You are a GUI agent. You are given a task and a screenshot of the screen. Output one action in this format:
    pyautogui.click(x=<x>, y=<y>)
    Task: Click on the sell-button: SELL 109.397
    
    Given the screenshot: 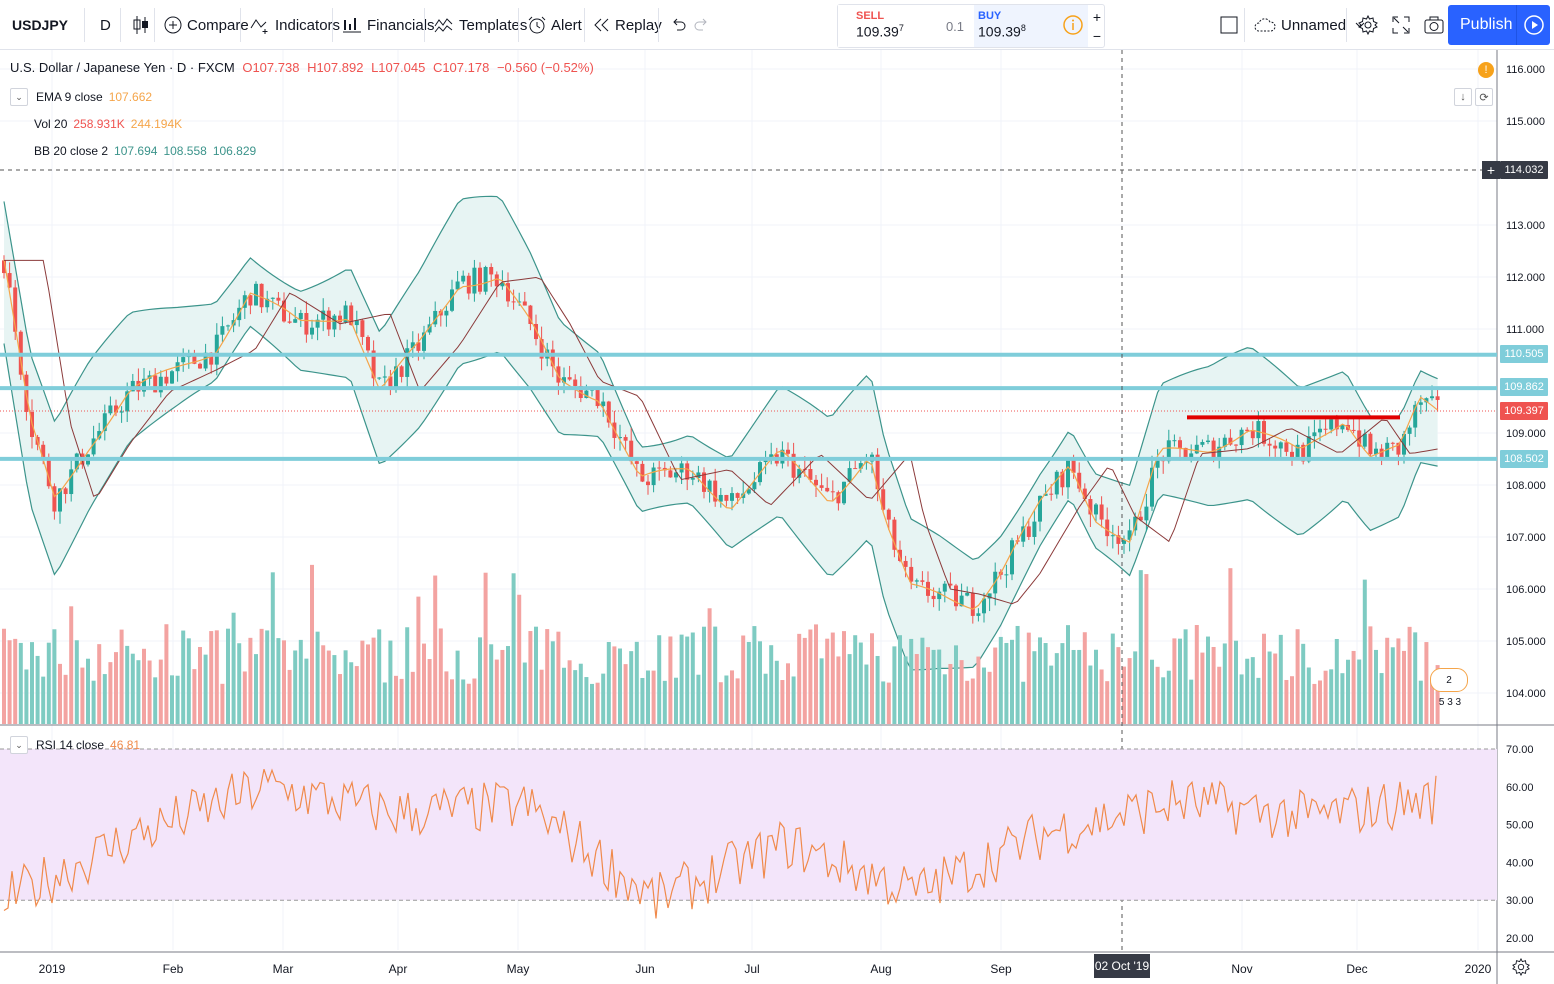 What is the action you would take?
    pyautogui.click(x=887, y=26)
    